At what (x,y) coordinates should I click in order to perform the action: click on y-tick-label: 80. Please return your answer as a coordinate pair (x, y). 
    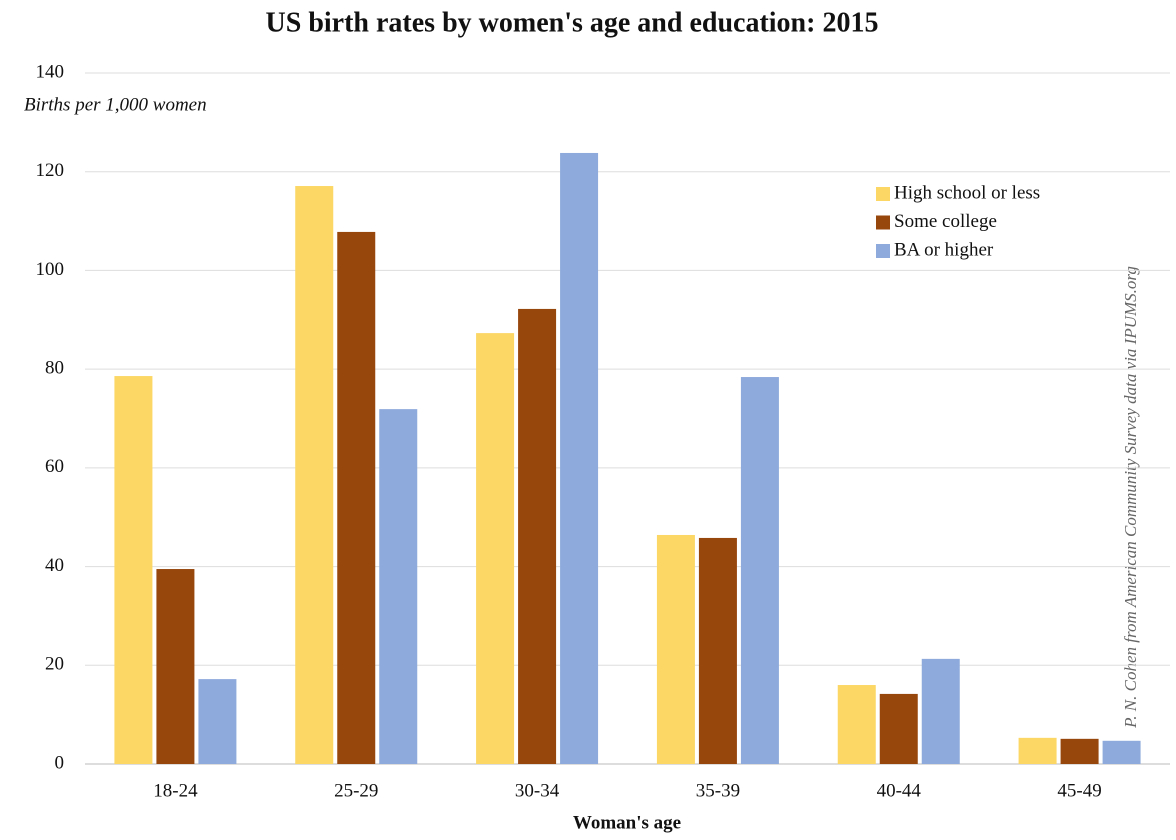
    Looking at the image, I should click on (54, 368).